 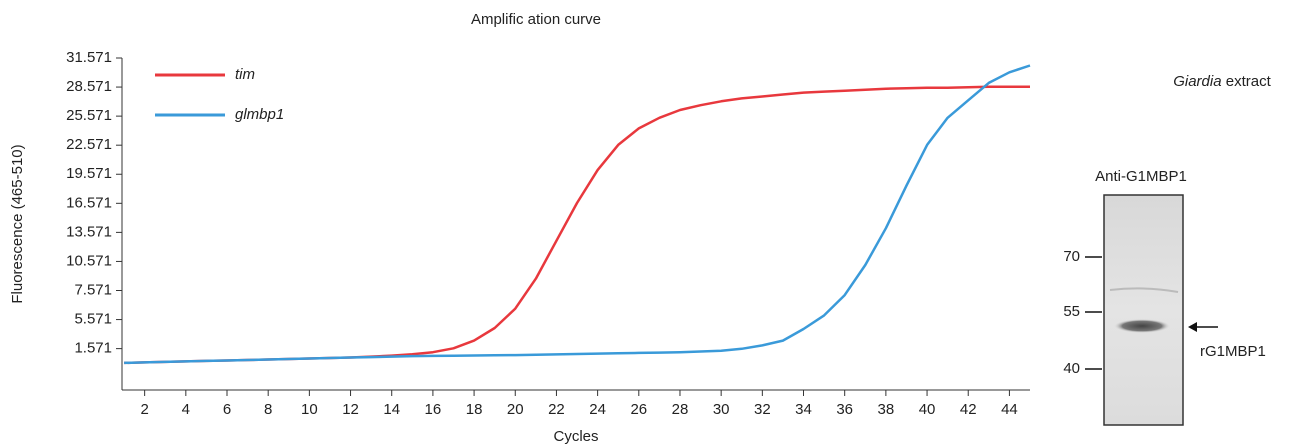 I want to click on x-tick-label: 42, so click(x=968, y=409).